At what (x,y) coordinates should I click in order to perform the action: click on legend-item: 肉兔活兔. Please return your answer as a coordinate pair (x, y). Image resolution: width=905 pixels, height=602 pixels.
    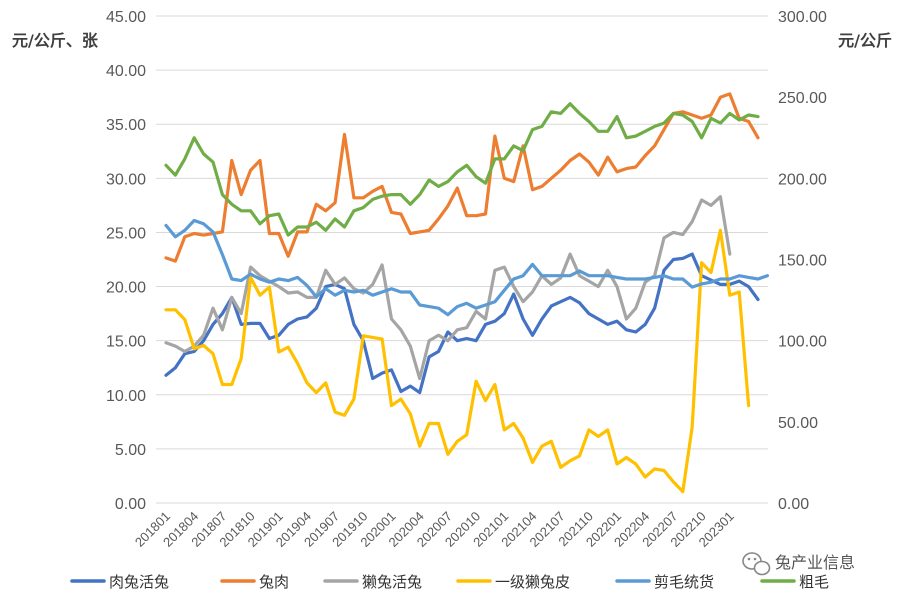
    Looking at the image, I should click on (119, 582).